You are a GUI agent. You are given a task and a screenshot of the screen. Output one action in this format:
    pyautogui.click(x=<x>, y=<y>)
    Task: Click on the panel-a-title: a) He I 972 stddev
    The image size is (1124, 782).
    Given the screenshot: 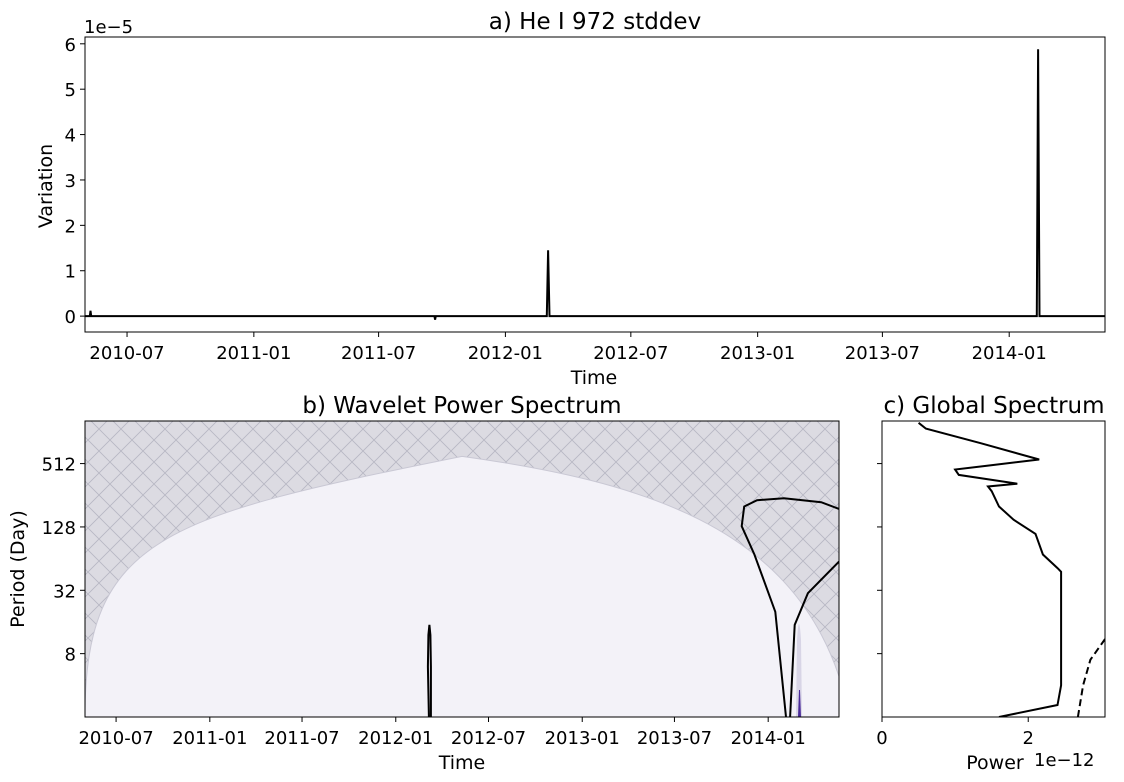 What is the action you would take?
    pyautogui.click(x=595, y=22)
    